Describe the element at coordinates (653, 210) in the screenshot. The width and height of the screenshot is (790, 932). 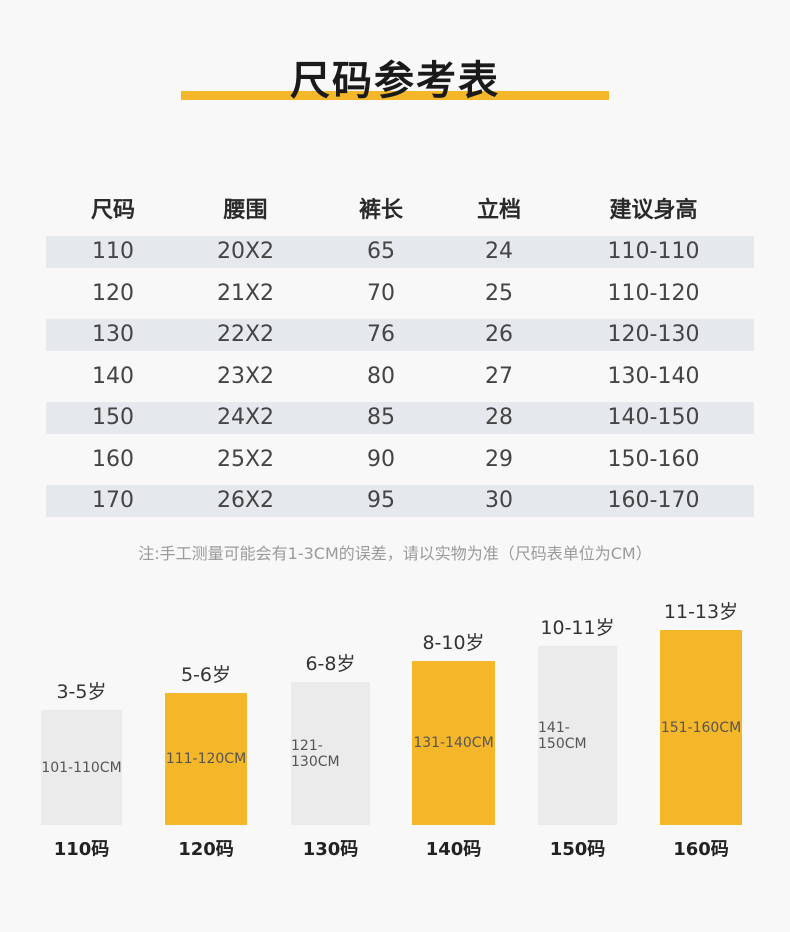
I see `header-height: 建议身高` at that location.